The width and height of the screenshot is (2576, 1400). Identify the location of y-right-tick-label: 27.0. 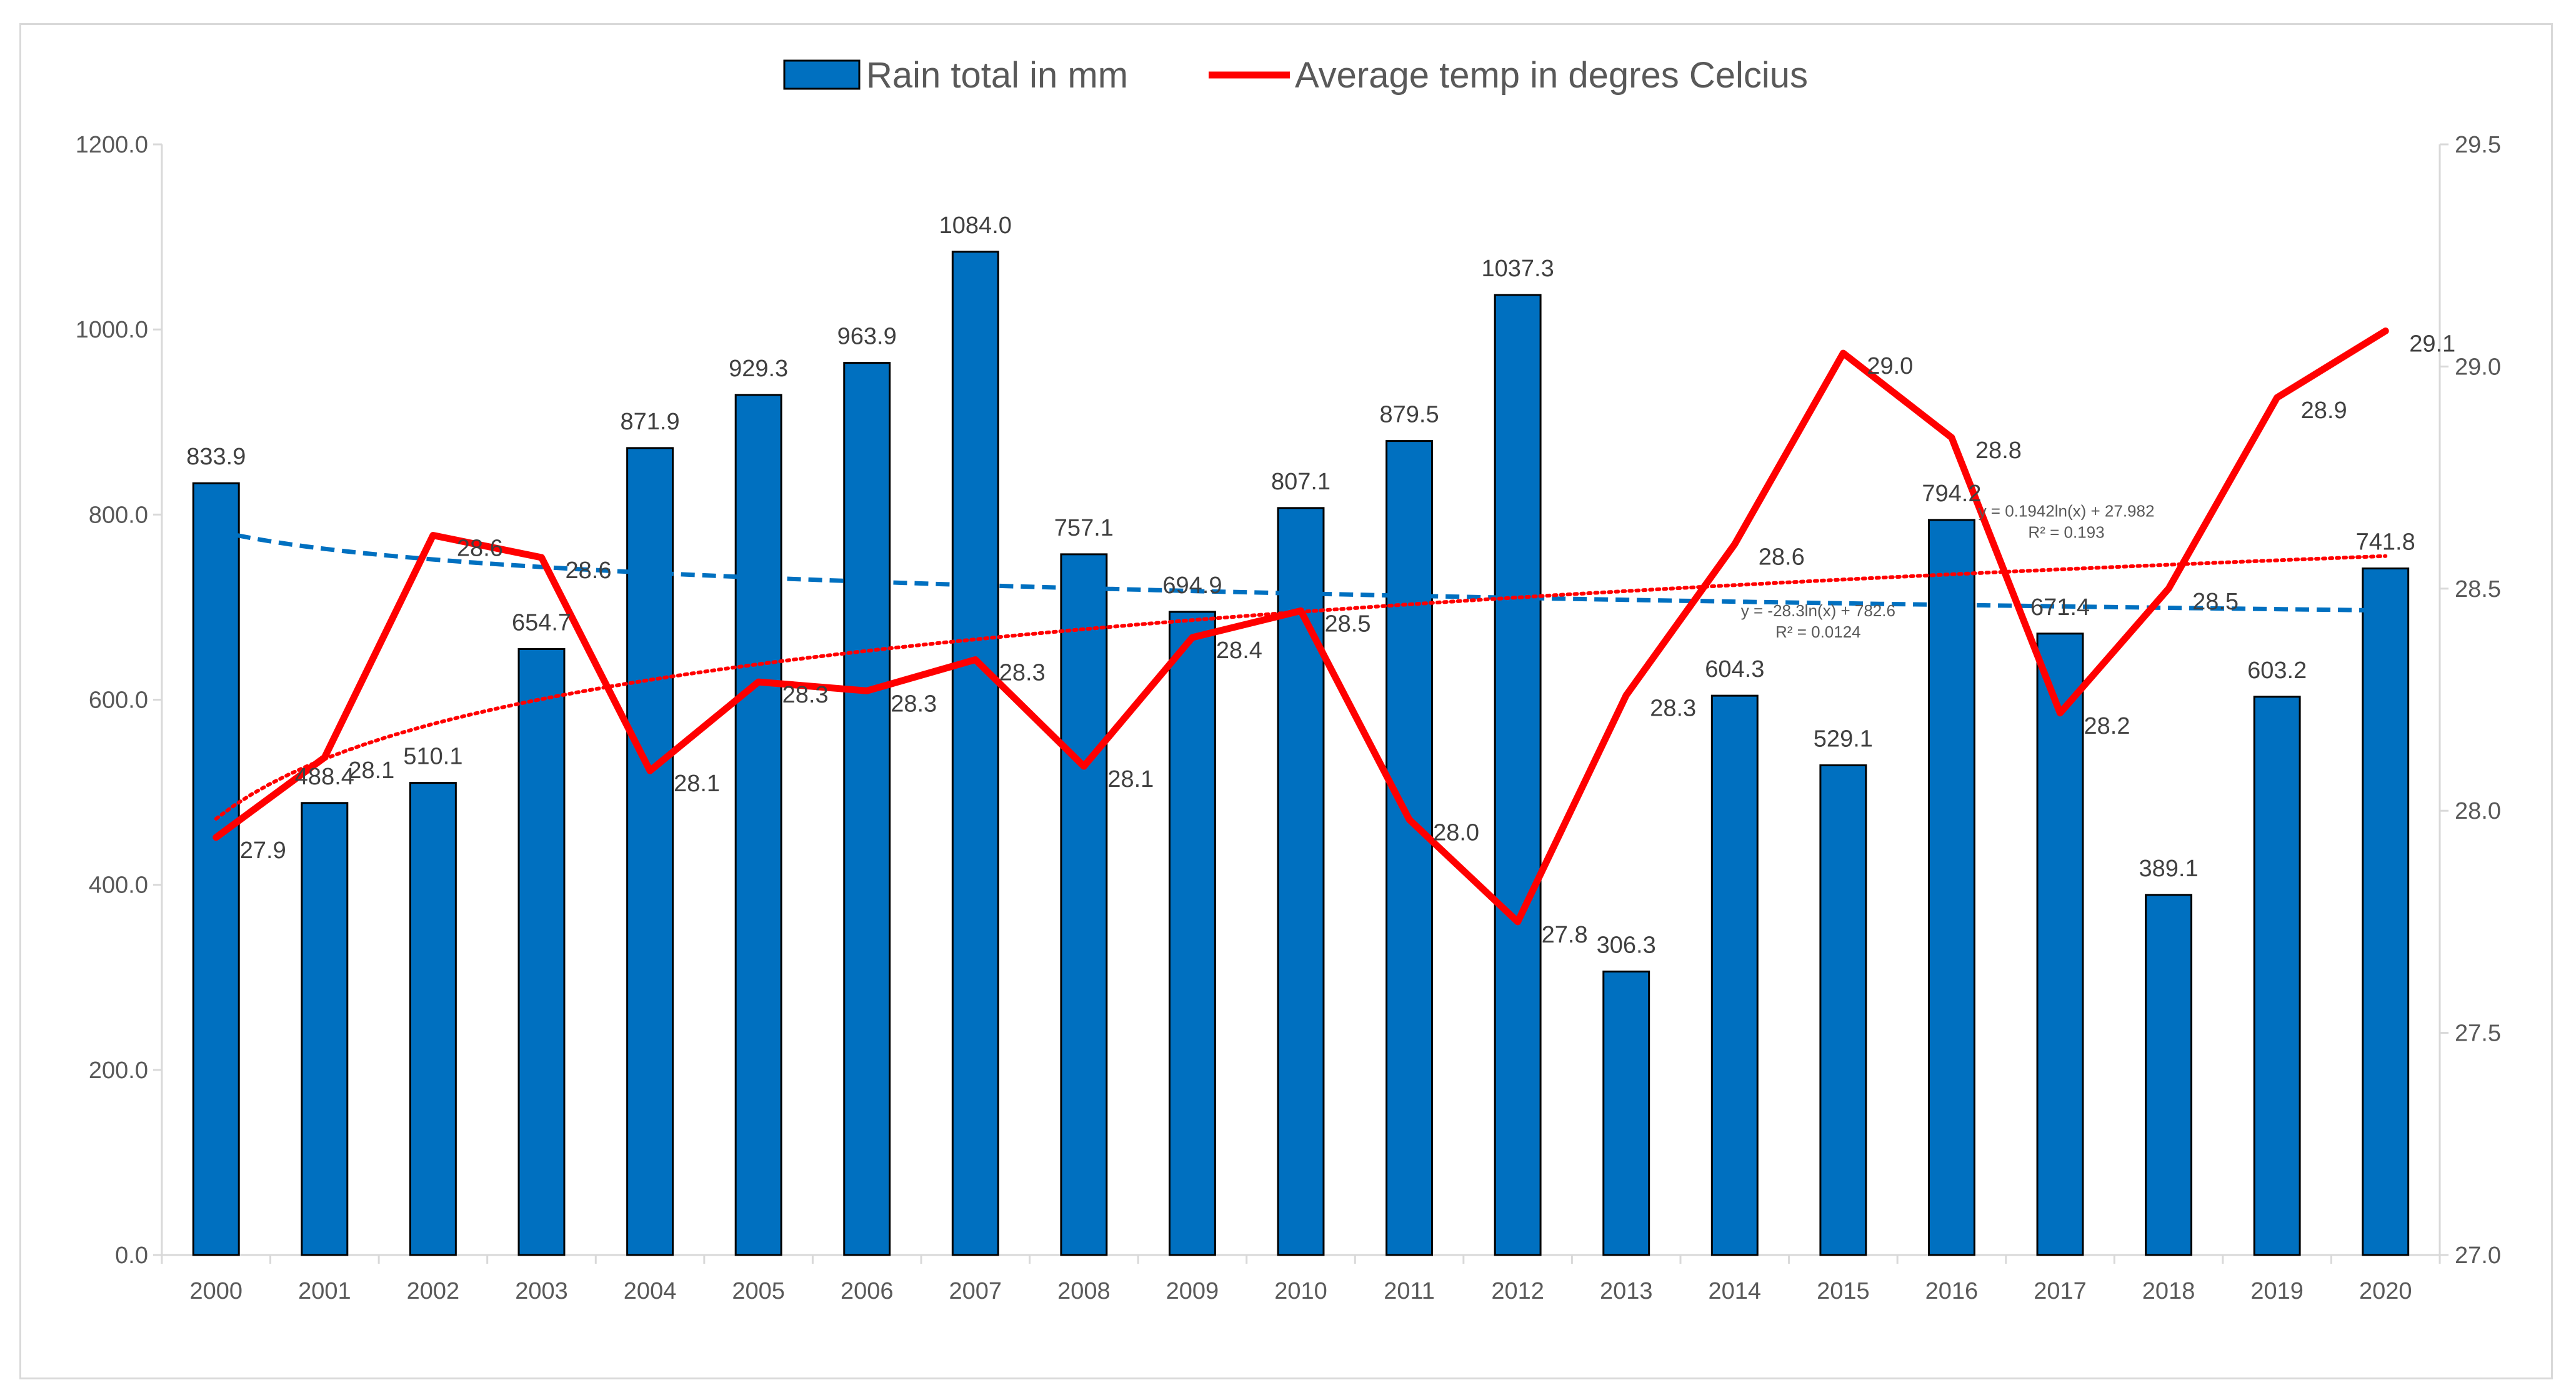
(2478, 1255).